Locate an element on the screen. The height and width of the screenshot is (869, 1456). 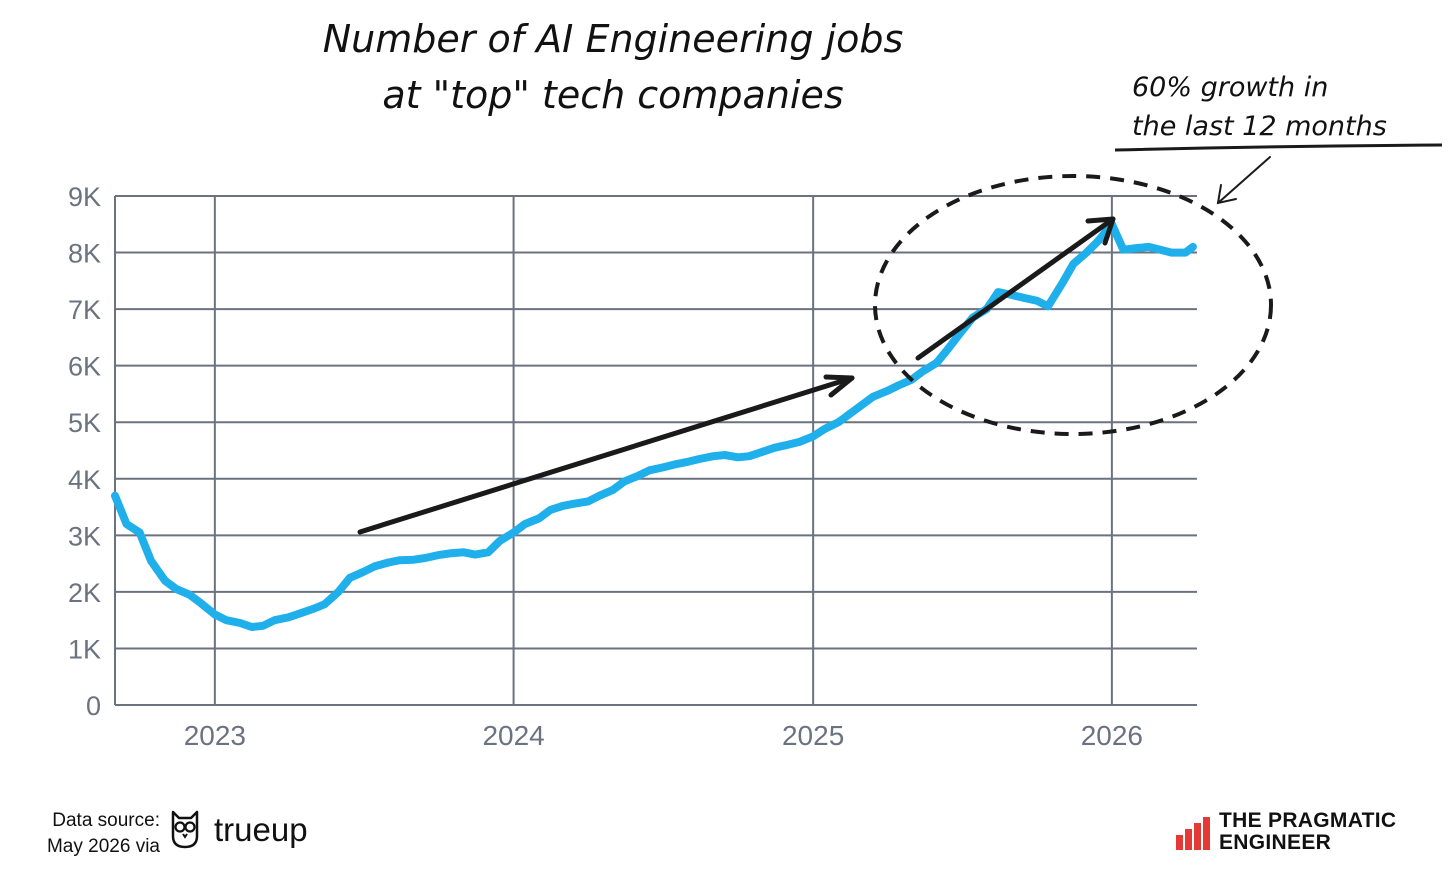
data-source-line-1: Data source: is located at coordinates (106, 820).